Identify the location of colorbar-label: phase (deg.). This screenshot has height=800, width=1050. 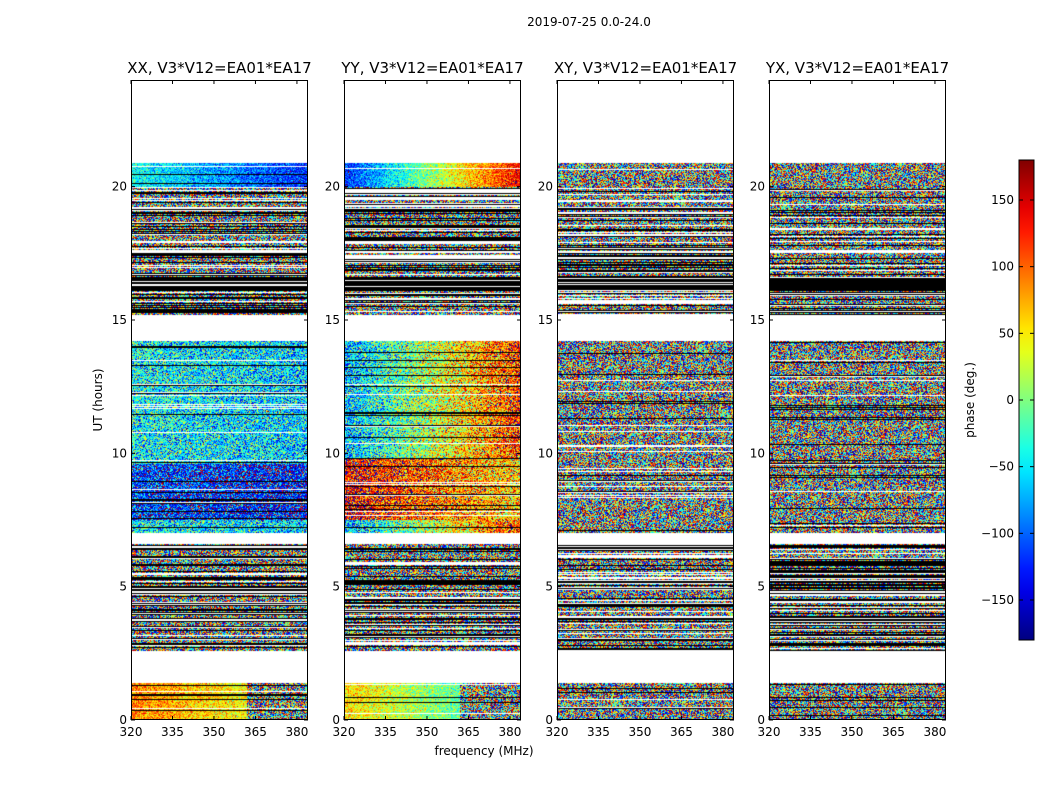
(970, 400).